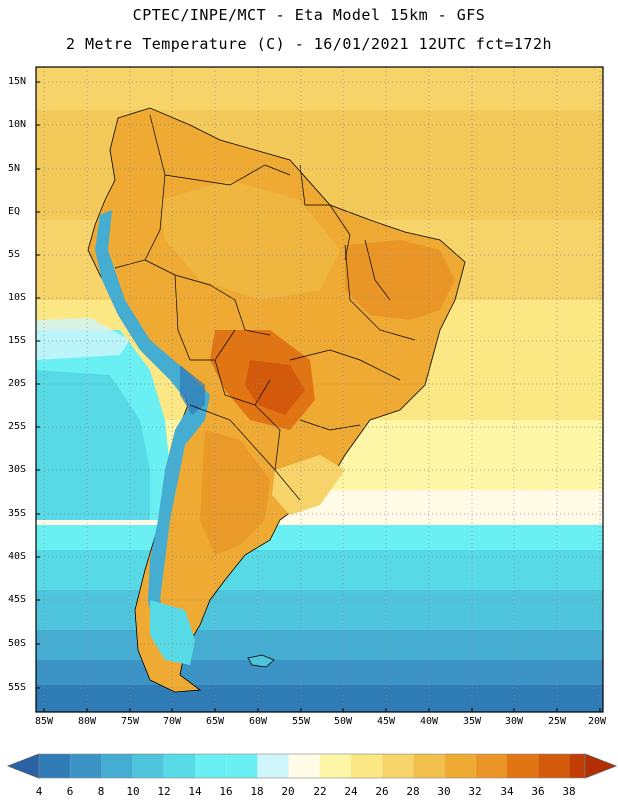 This screenshot has width=618, height=800. What do you see at coordinates (152, 422) in the screenshot?
I see `andes-cold-strip` at bounding box center [152, 422].